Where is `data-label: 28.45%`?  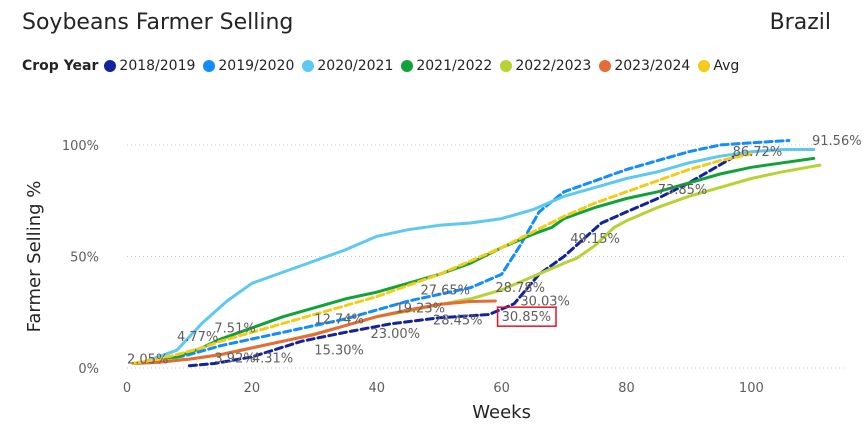
data-label: 28.45% is located at coordinates (458, 321).